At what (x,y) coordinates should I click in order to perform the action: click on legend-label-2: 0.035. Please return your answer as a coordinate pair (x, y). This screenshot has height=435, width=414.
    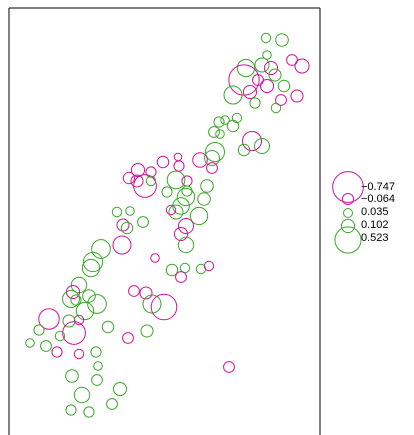
    Looking at the image, I should click on (375, 212).